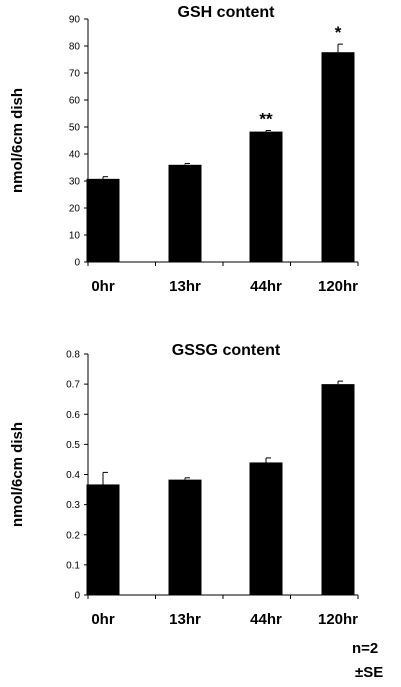 The width and height of the screenshot is (401, 687). Describe the element at coordinates (266, 196) in the screenshot. I see `chart-1-bar-44hr` at that location.